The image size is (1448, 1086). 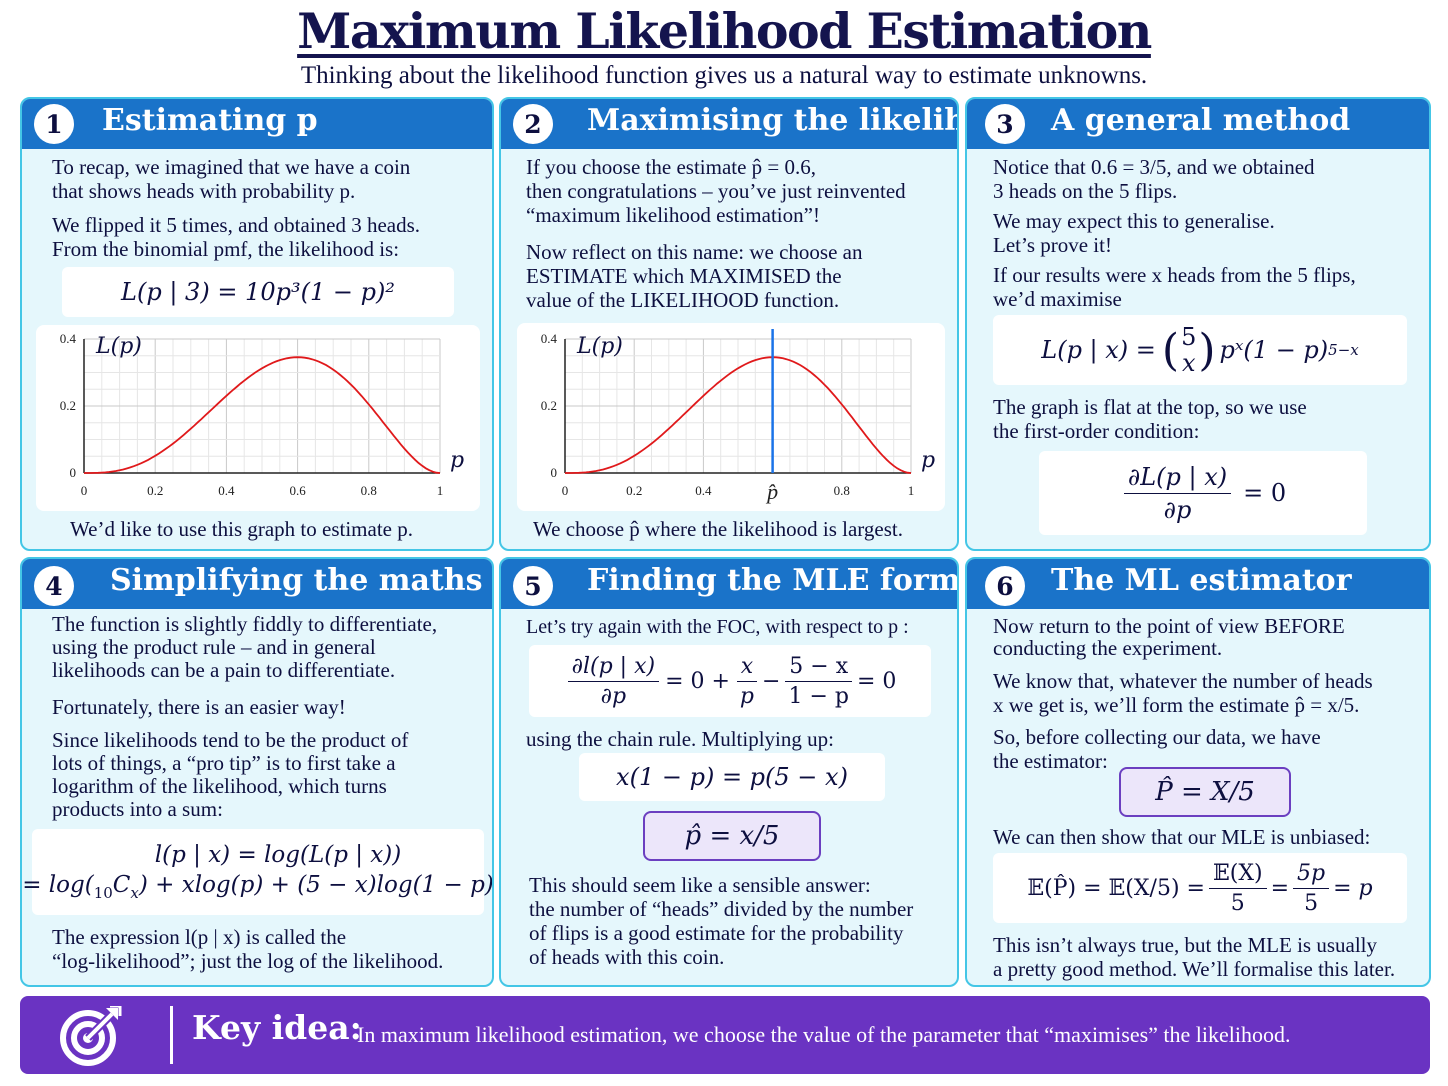 What do you see at coordinates (1205, 792) in the screenshot?
I see `estimator-highlight: P̂ = X/5` at bounding box center [1205, 792].